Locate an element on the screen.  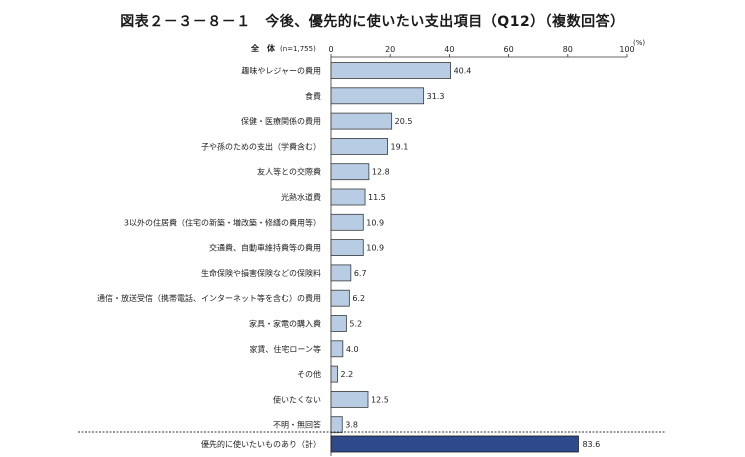
category-label: 交通費、自動車維持費等の費用 is located at coordinates (265, 248).